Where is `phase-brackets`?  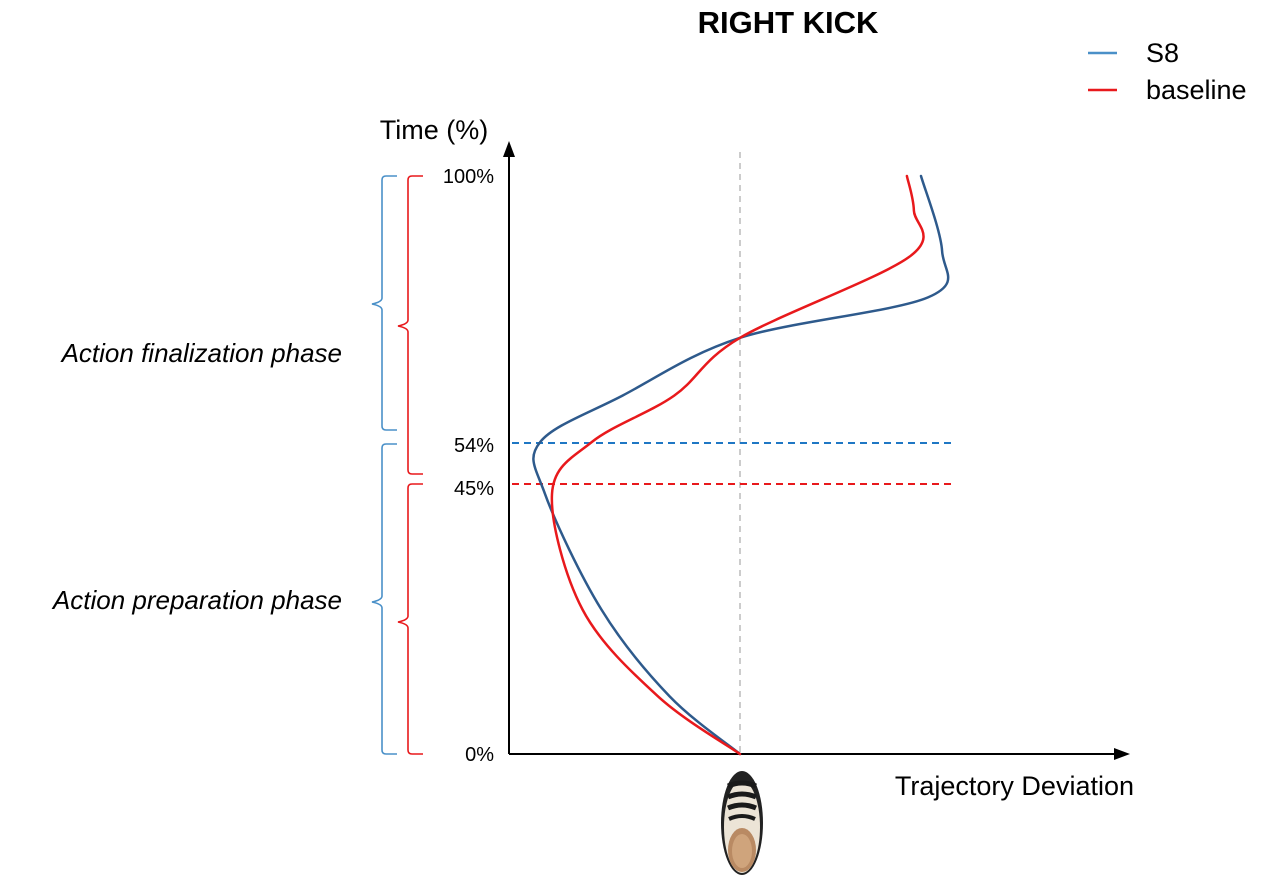
phase-brackets is located at coordinates (397, 465).